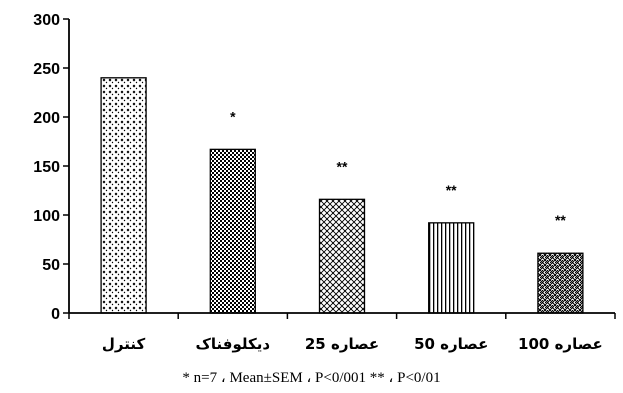 This screenshot has height=393, width=623. Describe the element at coordinates (342, 344) in the screenshot. I see `x-category-label: عصاره 25` at that location.